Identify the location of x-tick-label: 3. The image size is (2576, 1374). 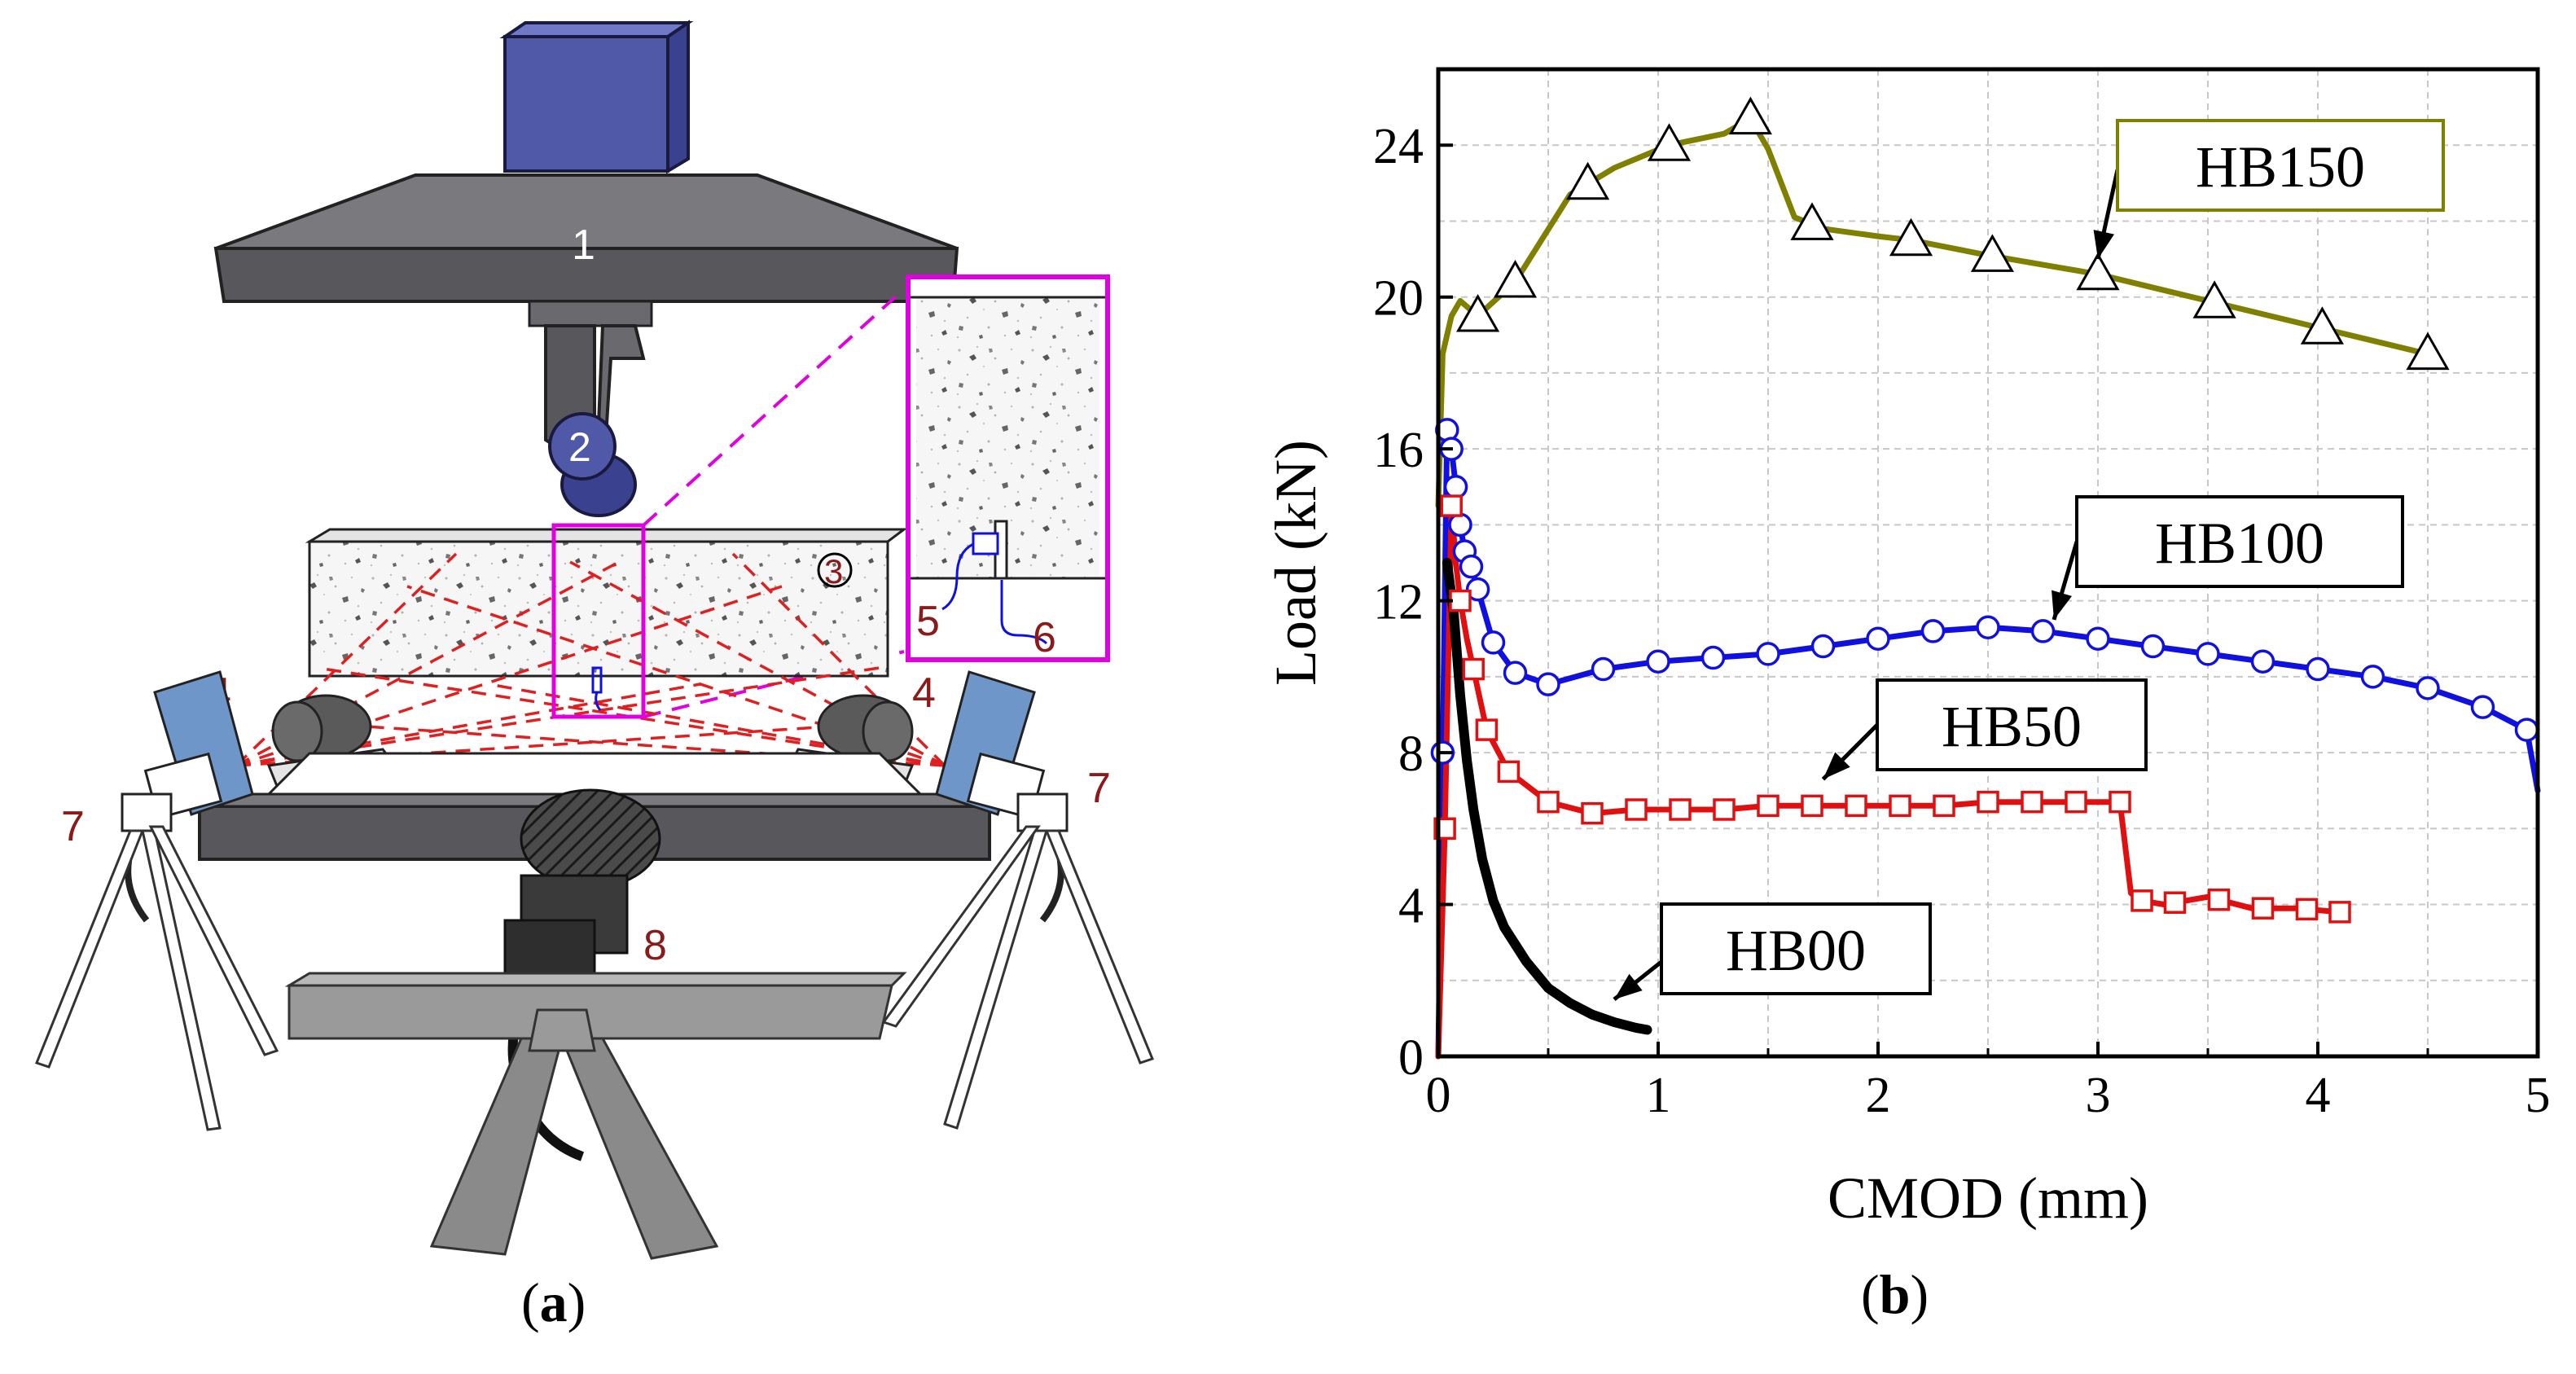
(2098, 1095).